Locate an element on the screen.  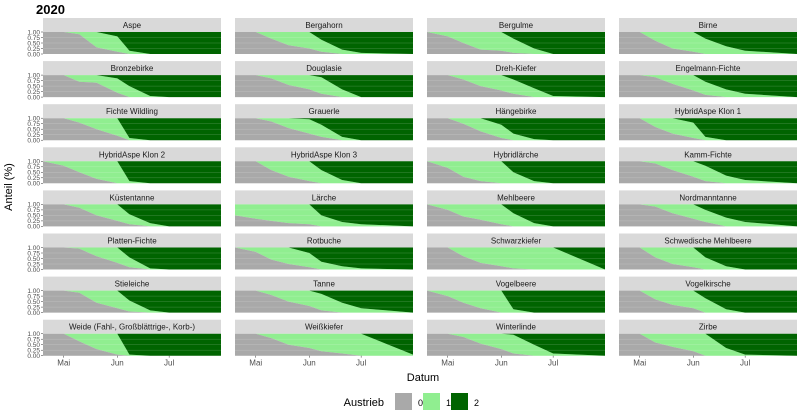
y-tick-label: 0.75 is located at coordinates (33, 210).